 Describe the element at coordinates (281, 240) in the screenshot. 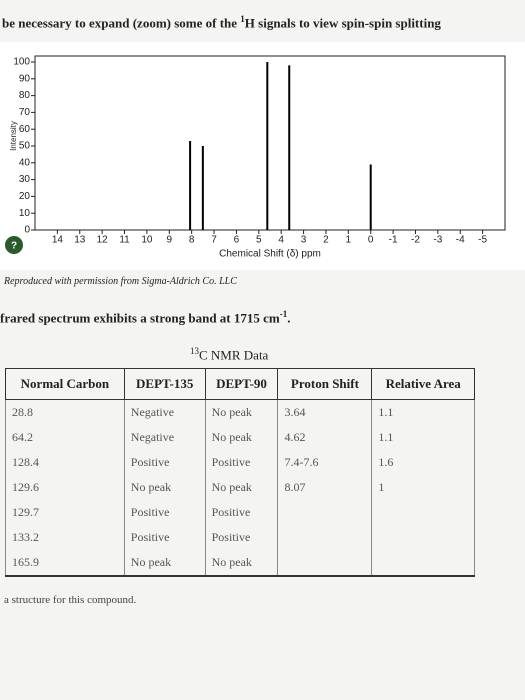

I see `x-tick-label: 4` at that location.